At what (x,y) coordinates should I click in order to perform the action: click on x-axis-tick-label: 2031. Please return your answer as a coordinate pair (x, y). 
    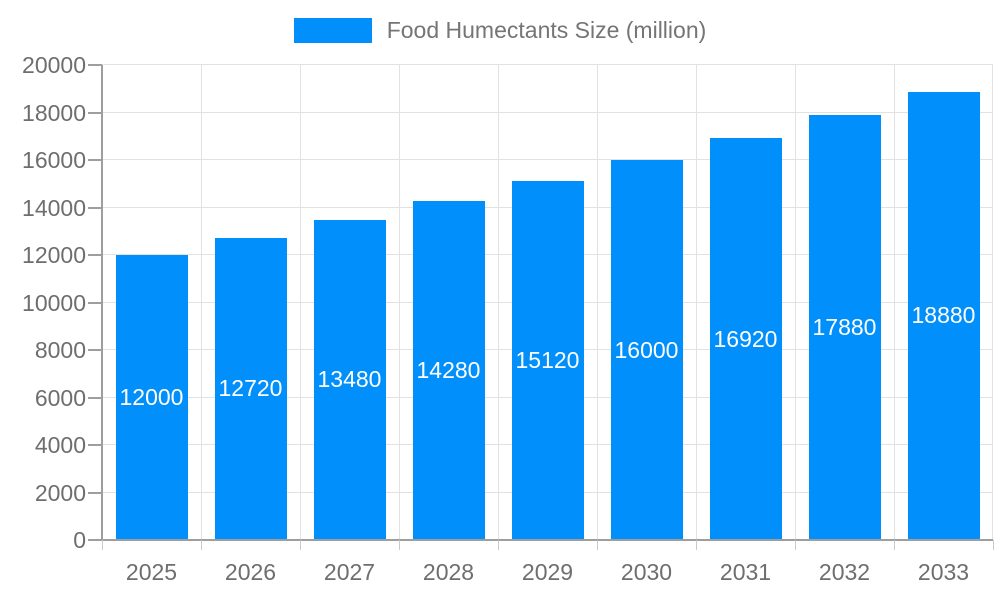
    Looking at the image, I should click on (745, 572).